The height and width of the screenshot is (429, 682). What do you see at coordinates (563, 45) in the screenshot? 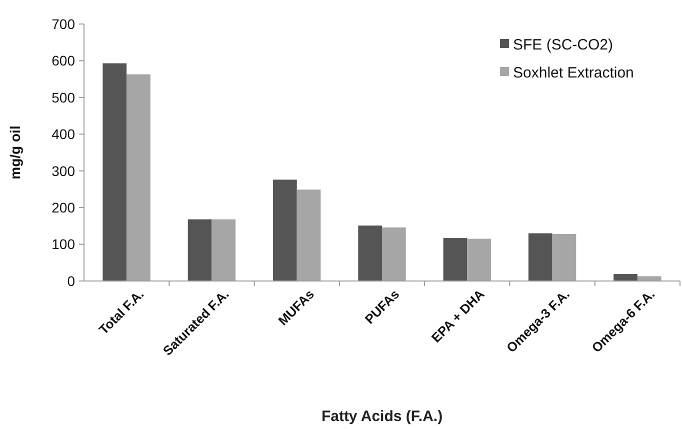
I see `legend-label: SFE (SC-CO2)` at bounding box center [563, 45].